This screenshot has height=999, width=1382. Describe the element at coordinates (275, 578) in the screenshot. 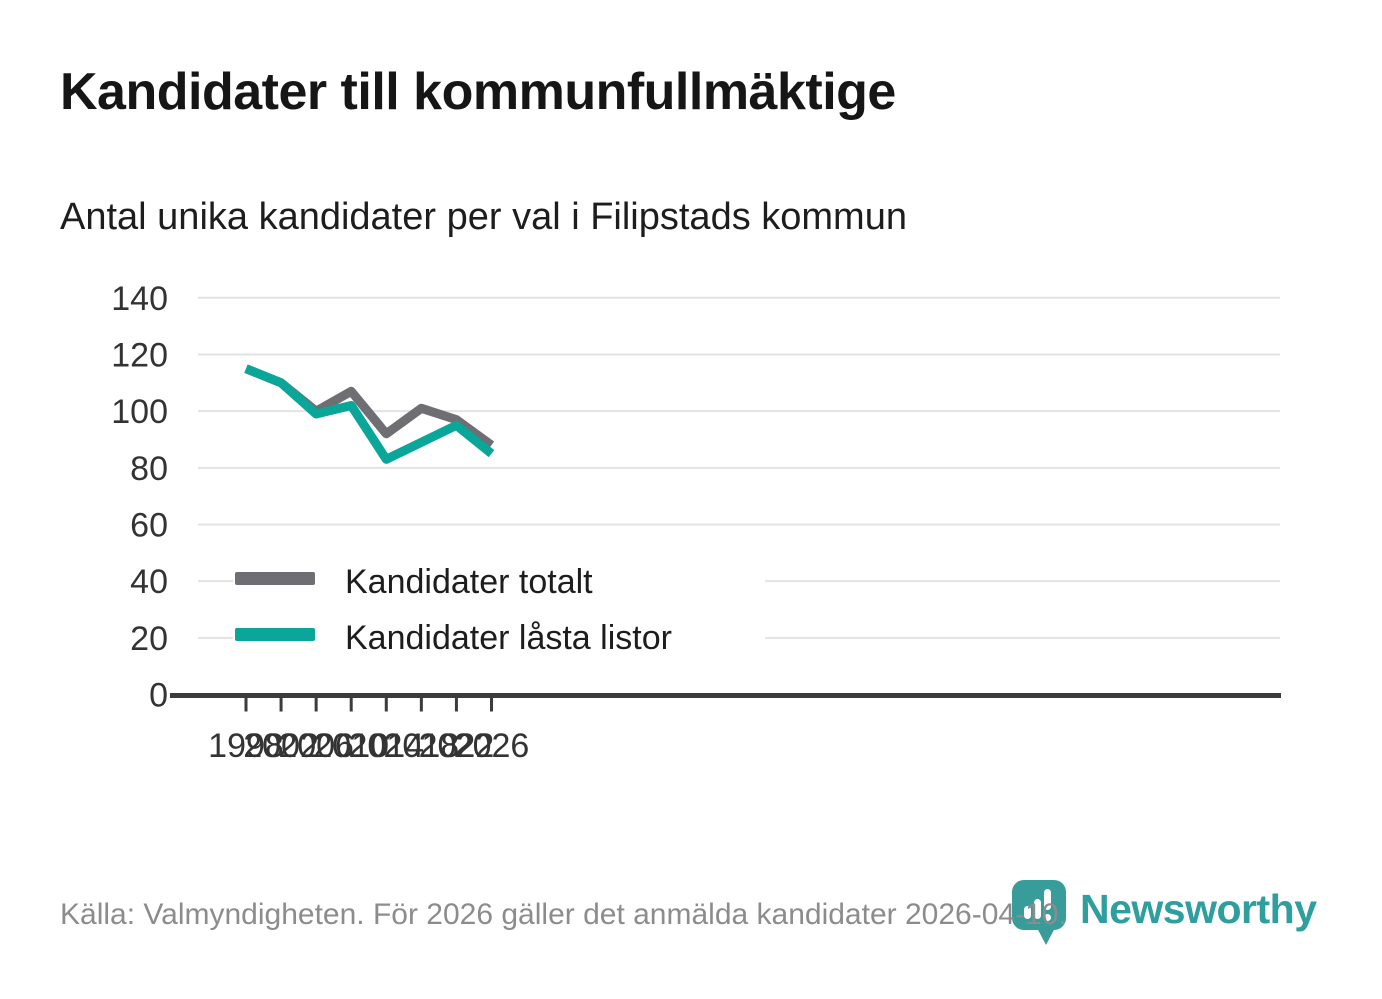

I see `legend-swatch-total` at that location.